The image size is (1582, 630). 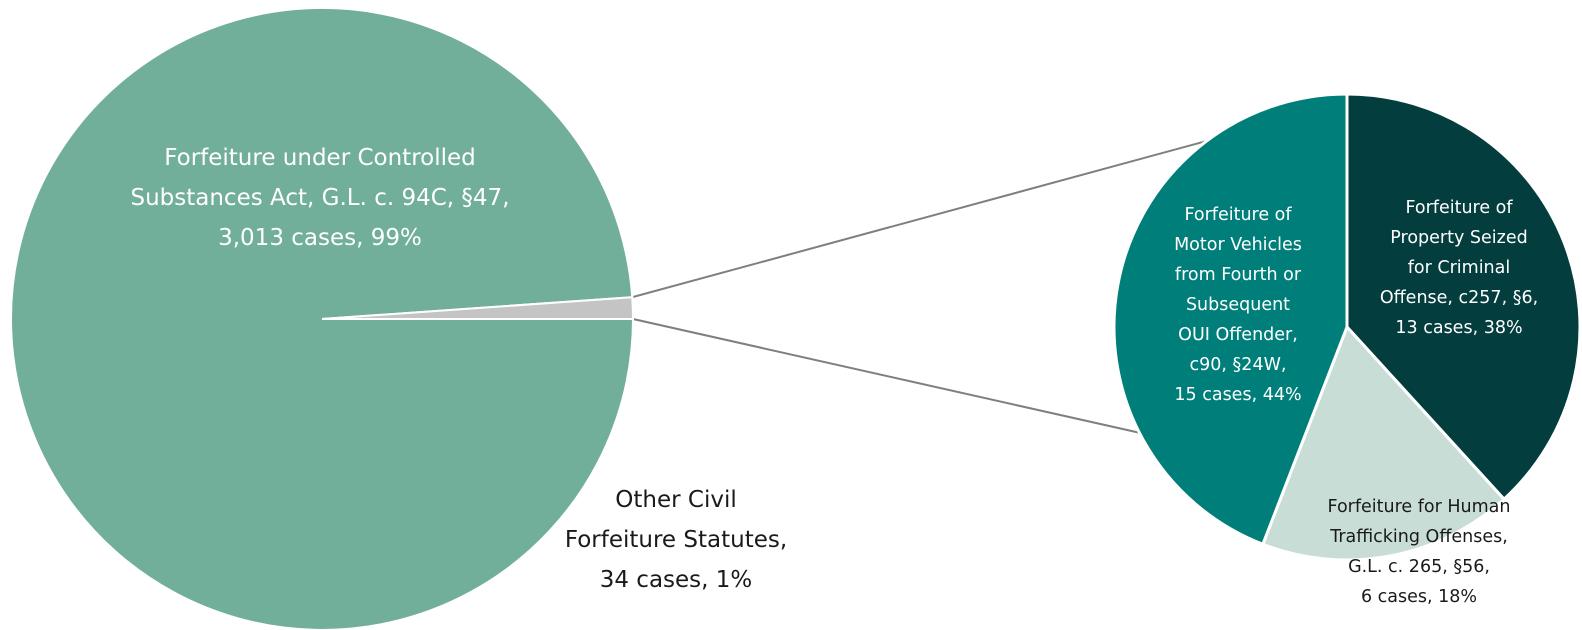 I want to click on connector-line-top, so click(x=919, y=219).